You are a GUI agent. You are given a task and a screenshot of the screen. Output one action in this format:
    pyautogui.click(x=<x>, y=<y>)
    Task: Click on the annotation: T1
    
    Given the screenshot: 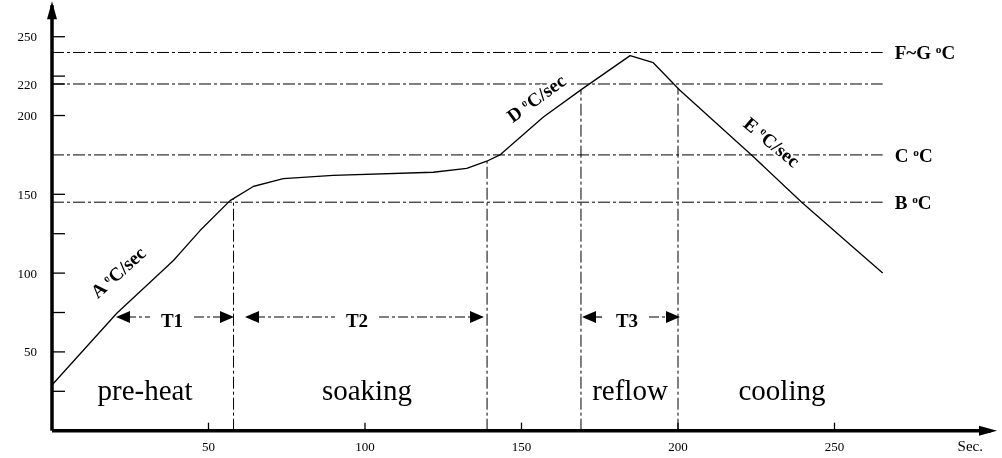 What is the action you would take?
    pyautogui.click(x=172, y=321)
    